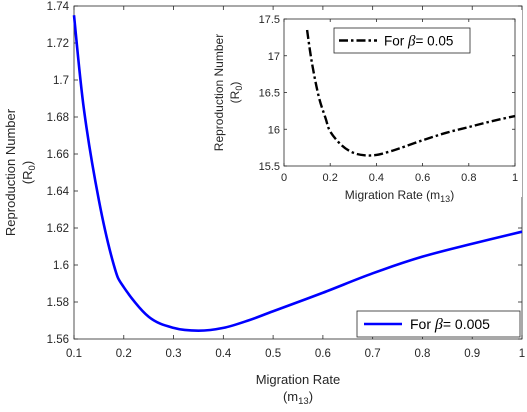  I want to click on main-y-tick-label: 1.6, so click(61, 266).